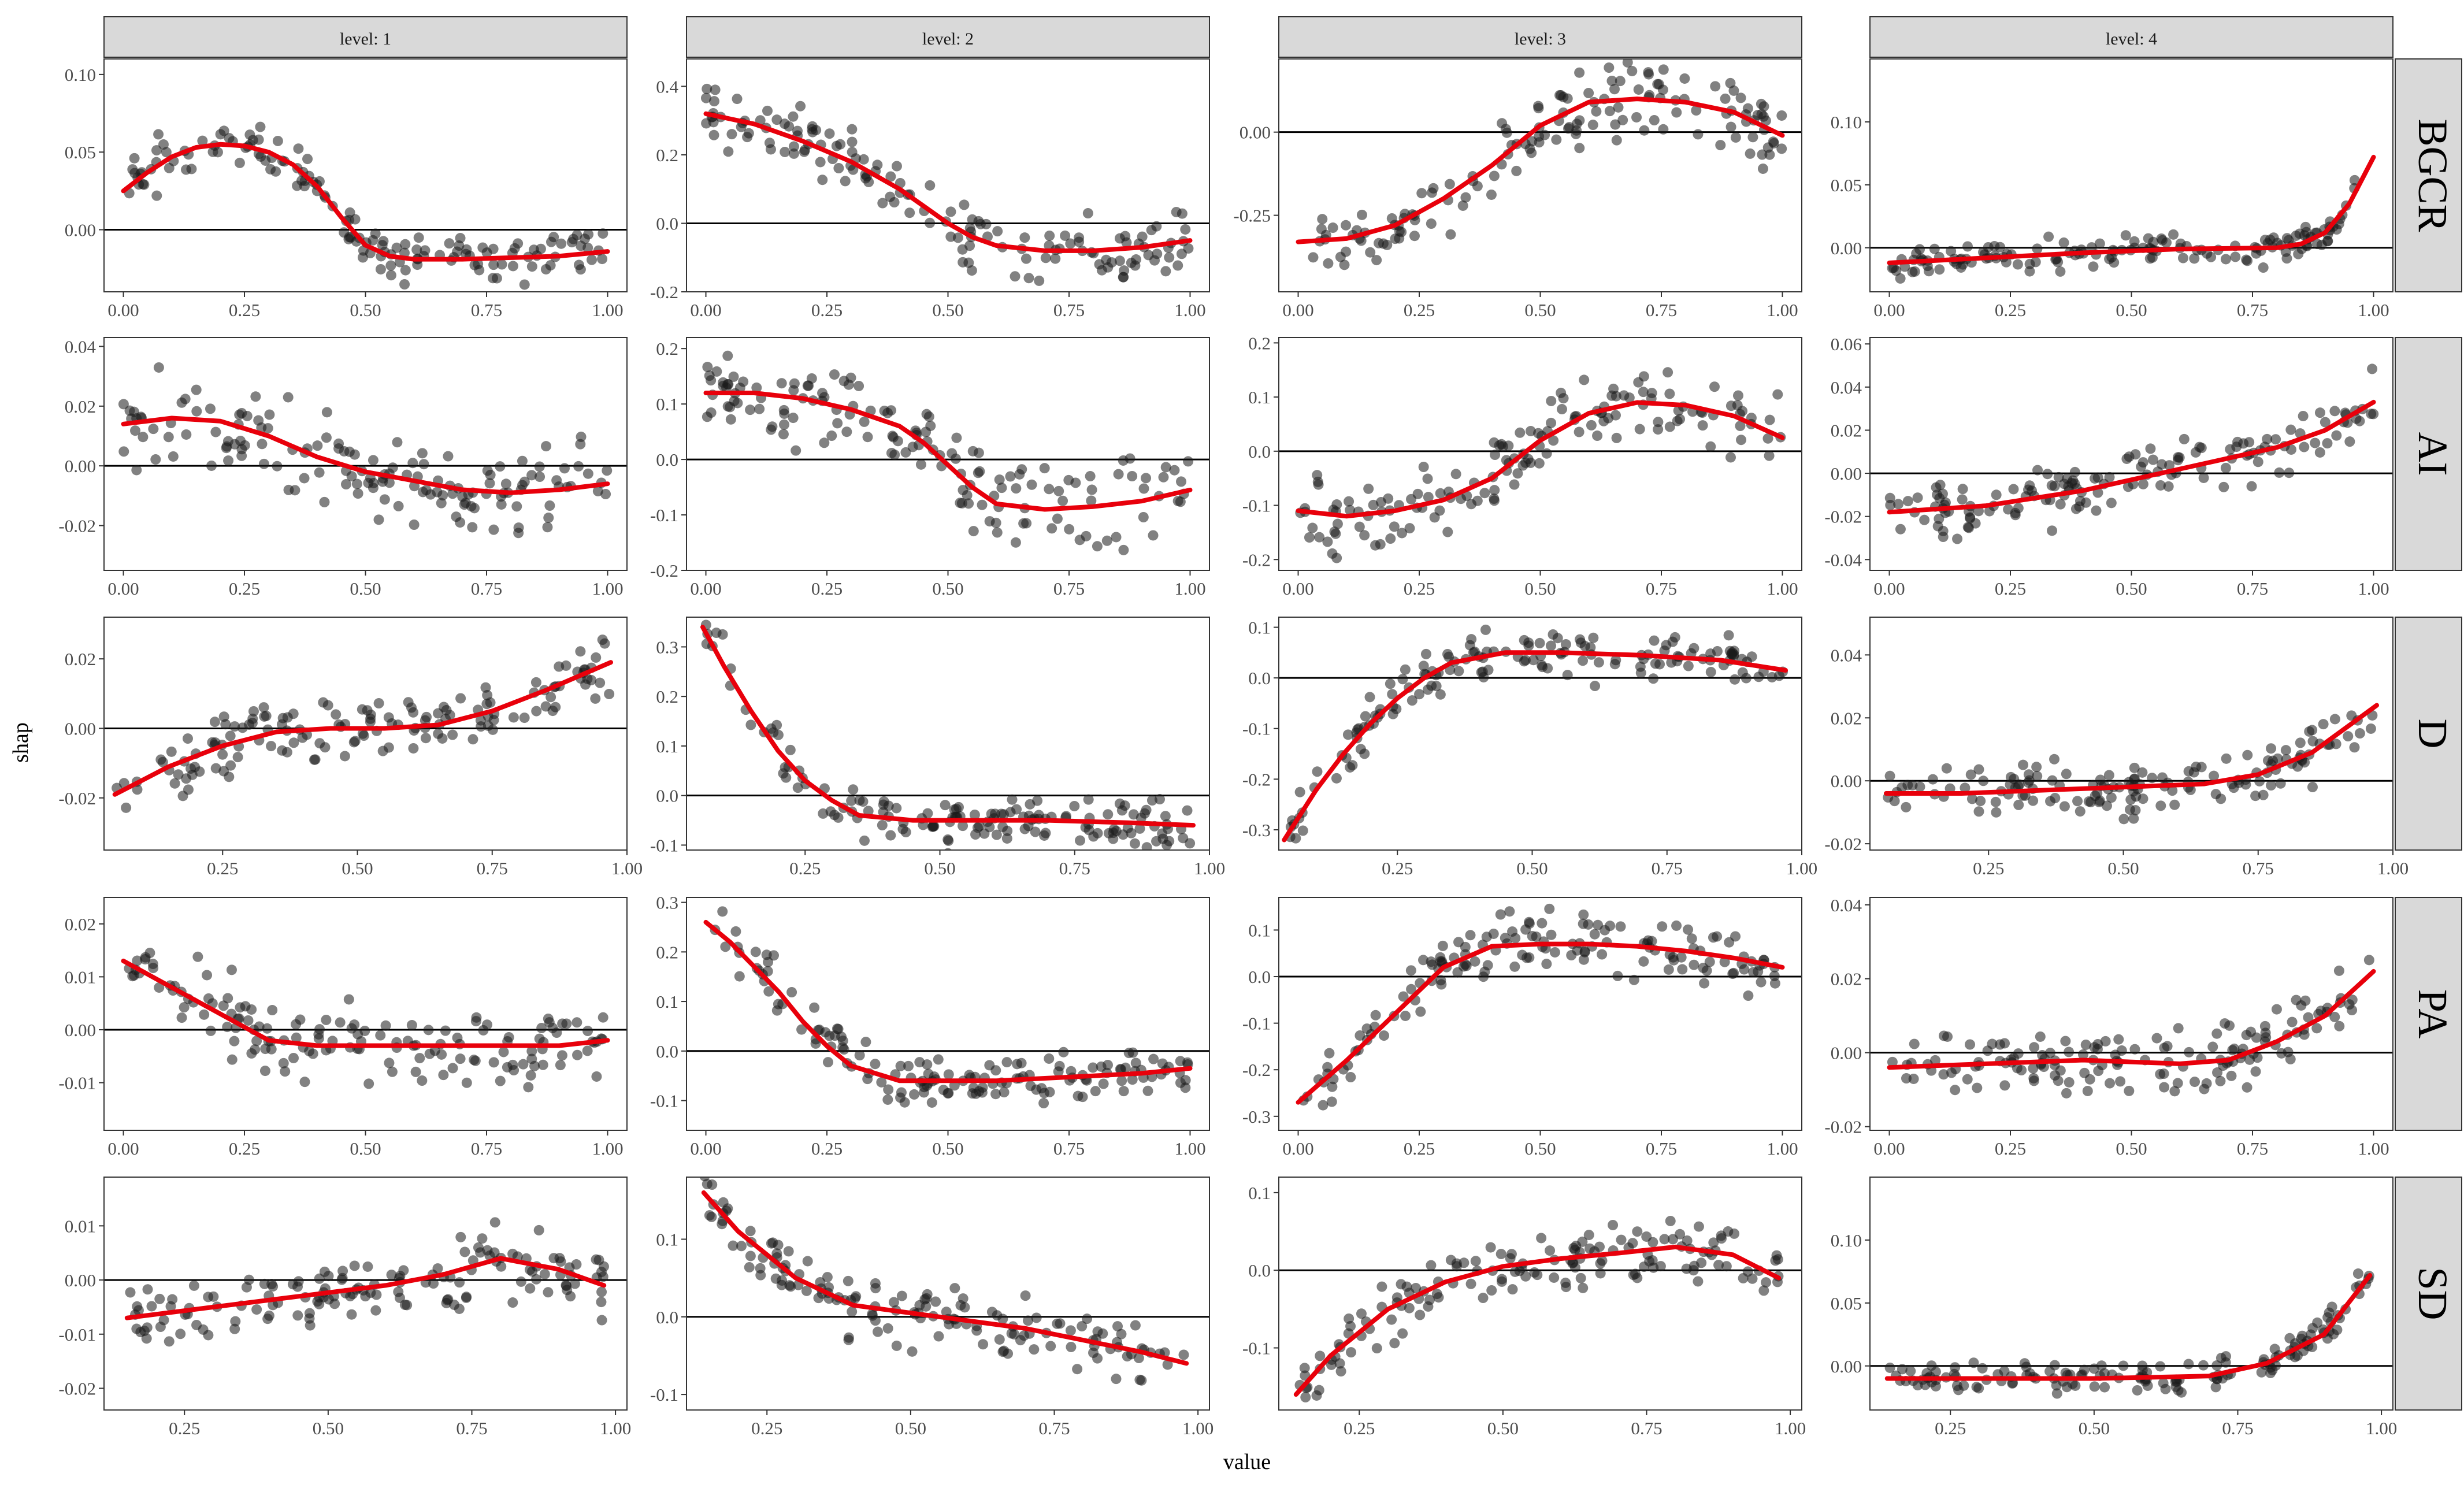 The height and width of the screenshot is (1488, 2464). What do you see at coordinates (123, 310) in the screenshot?
I see `x-tick-label: 0.00` at bounding box center [123, 310].